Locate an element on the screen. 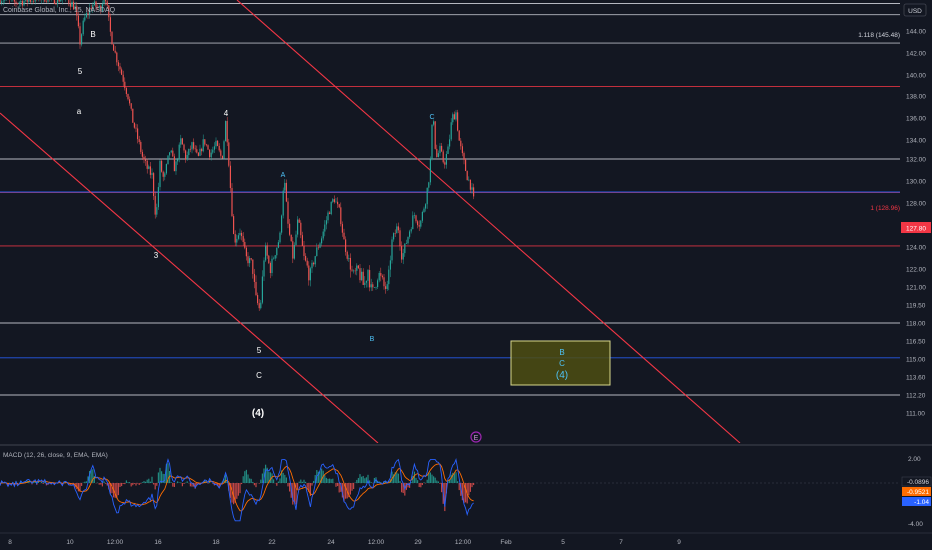 This screenshot has height=550, width=932. currency-badge: USD is located at coordinates (915, 10).